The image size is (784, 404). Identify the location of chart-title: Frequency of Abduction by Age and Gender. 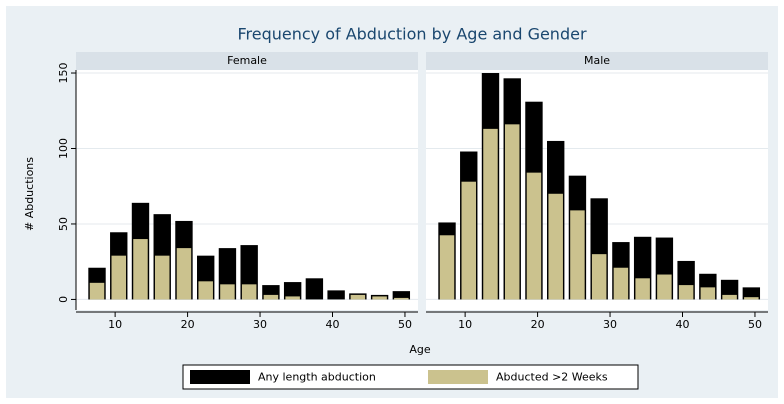
(411, 34).